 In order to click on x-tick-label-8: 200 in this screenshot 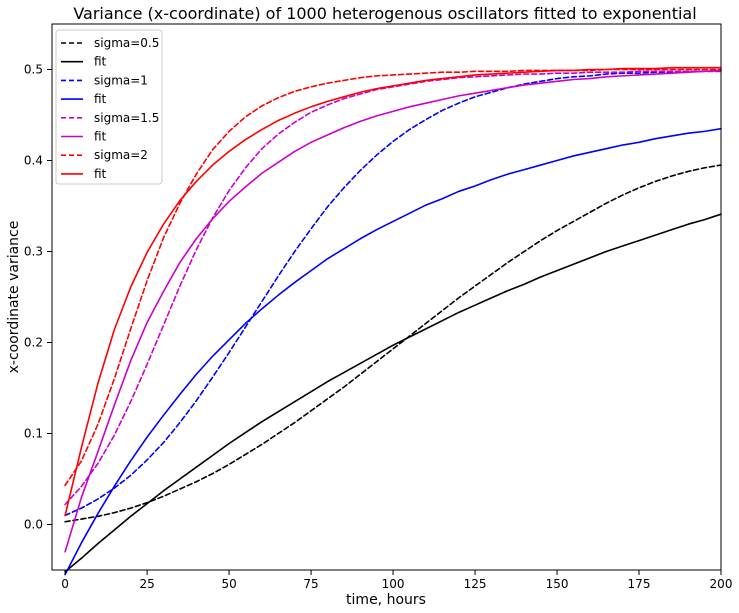, I will do `click(721, 584)`.